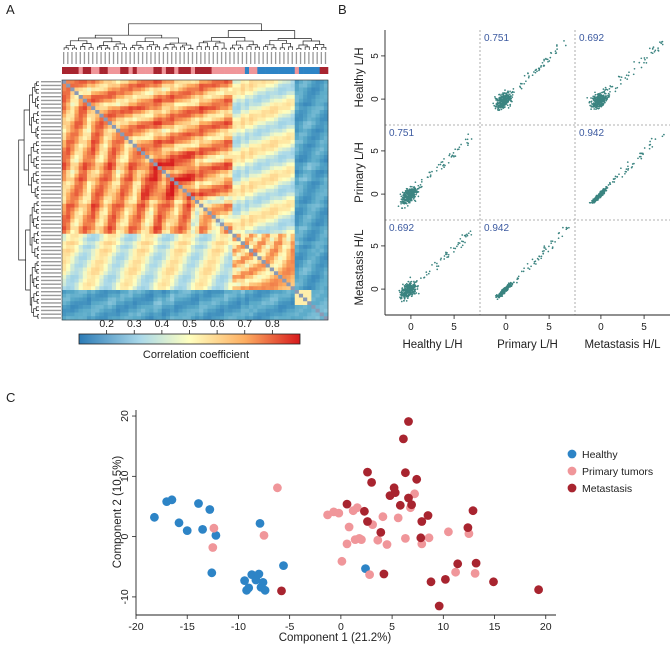  What do you see at coordinates (37, 181) in the screenshot?
I see `dendrogram-link` at bounding box center [37, 181].